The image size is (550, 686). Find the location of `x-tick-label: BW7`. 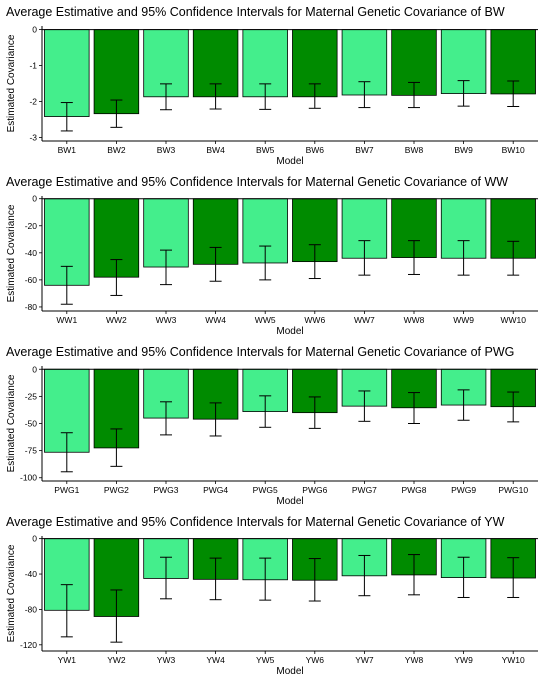

x-tick-label: BW7 is located at coordinates (364, 150).